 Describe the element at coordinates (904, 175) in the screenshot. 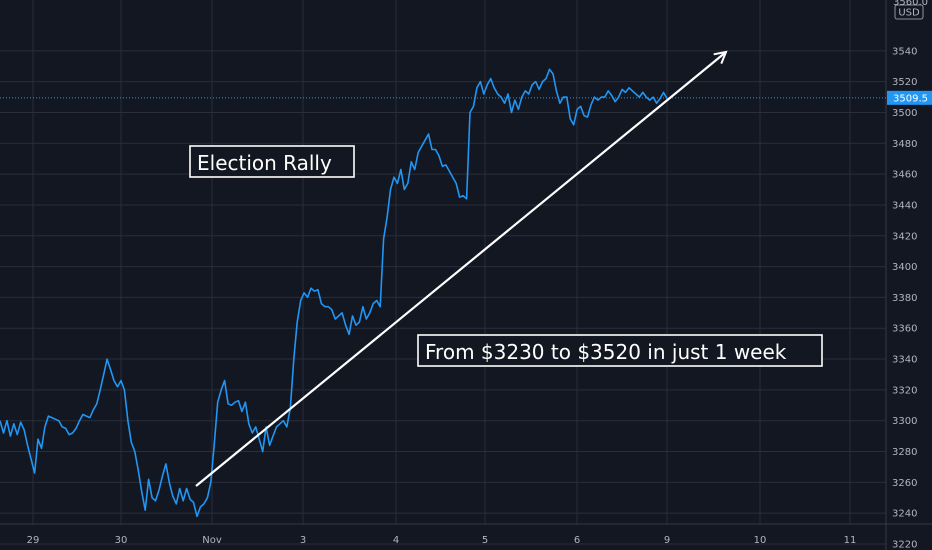

I see `y-tick-label: 3460` at that location.